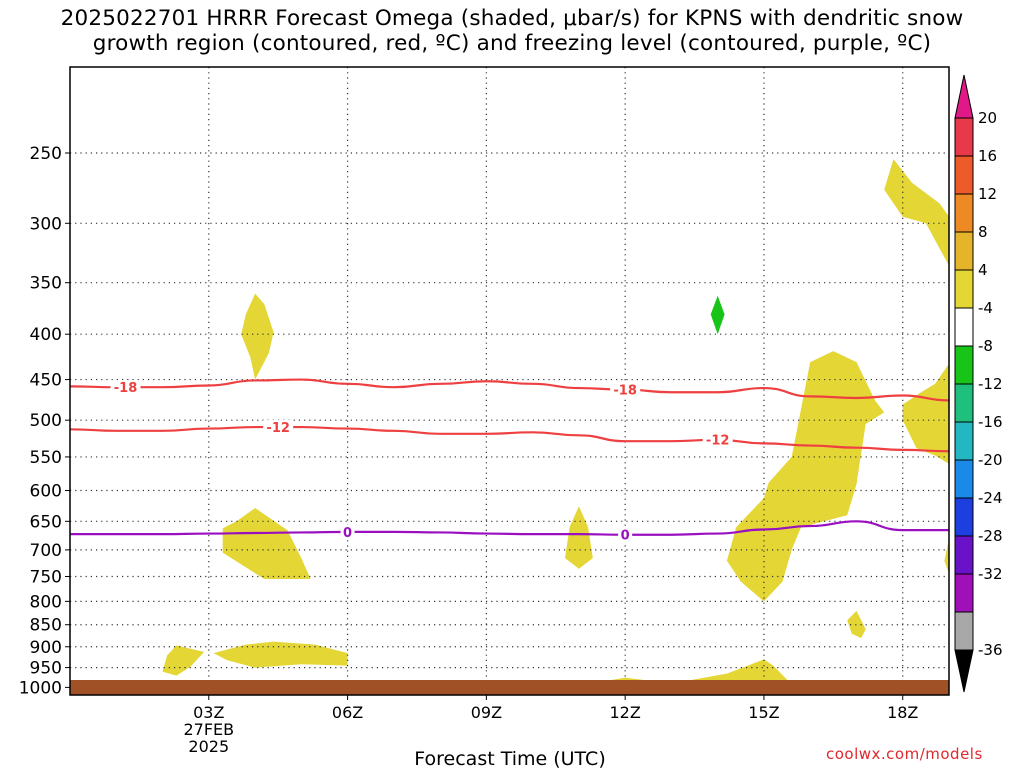  I want to click on colorbar-label-0: 20, so click(987, 118).